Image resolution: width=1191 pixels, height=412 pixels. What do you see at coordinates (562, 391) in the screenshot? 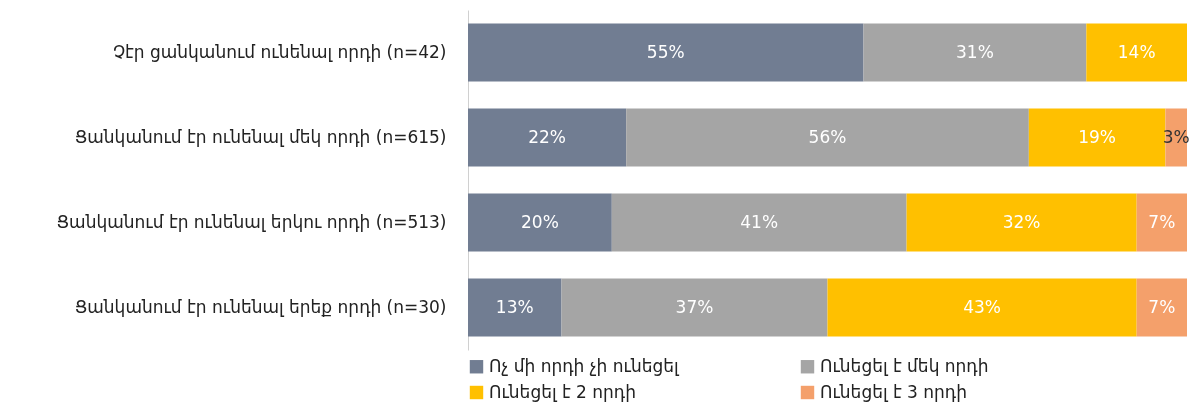
I see `legend-label: Ունեցել է 2 որդի` at bounding box center [562, 391].